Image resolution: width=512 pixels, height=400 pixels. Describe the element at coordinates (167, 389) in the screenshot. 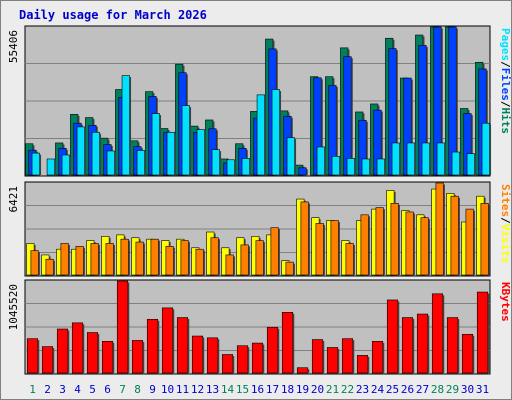

I see `x-tick-label-10: 10` at that location.